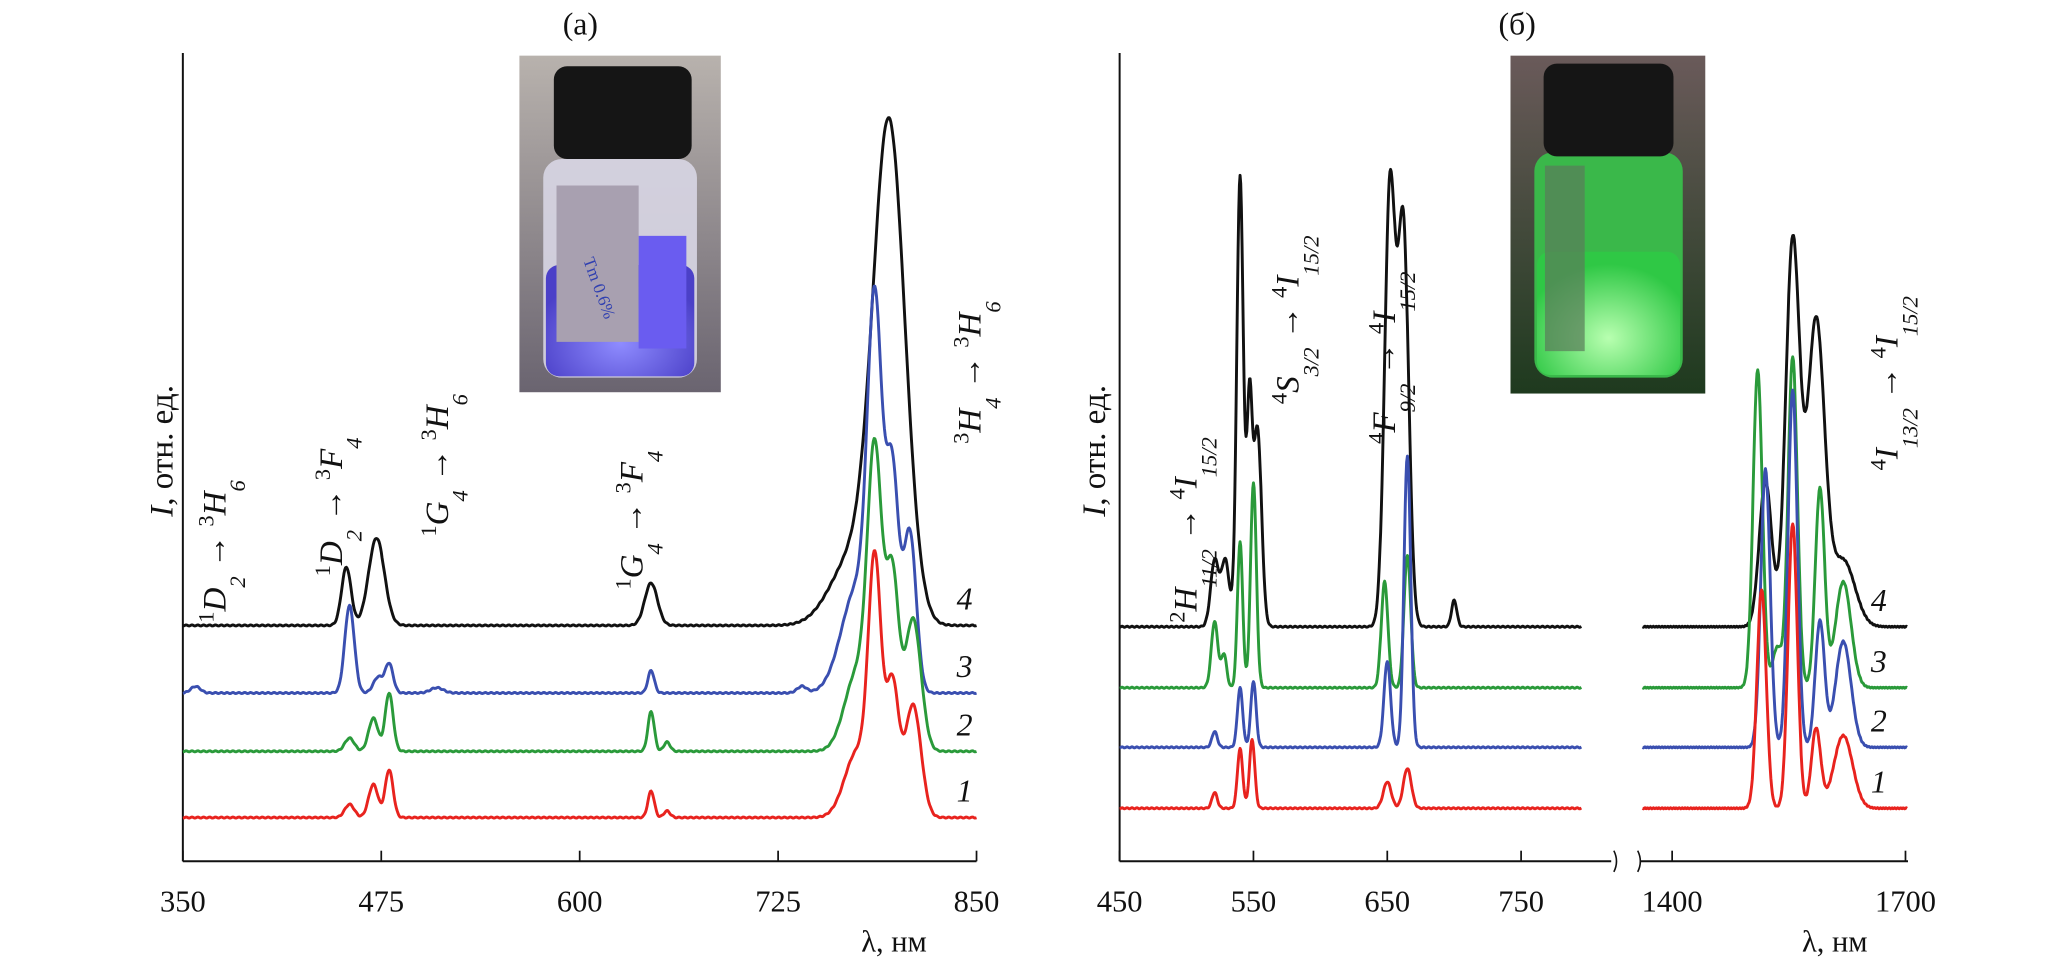 Image resolution: width=2067 pixels, height=962 pixels. I want to click on transition-annotation: 4F9/2 → 4I15/2, so click(1391, 358).